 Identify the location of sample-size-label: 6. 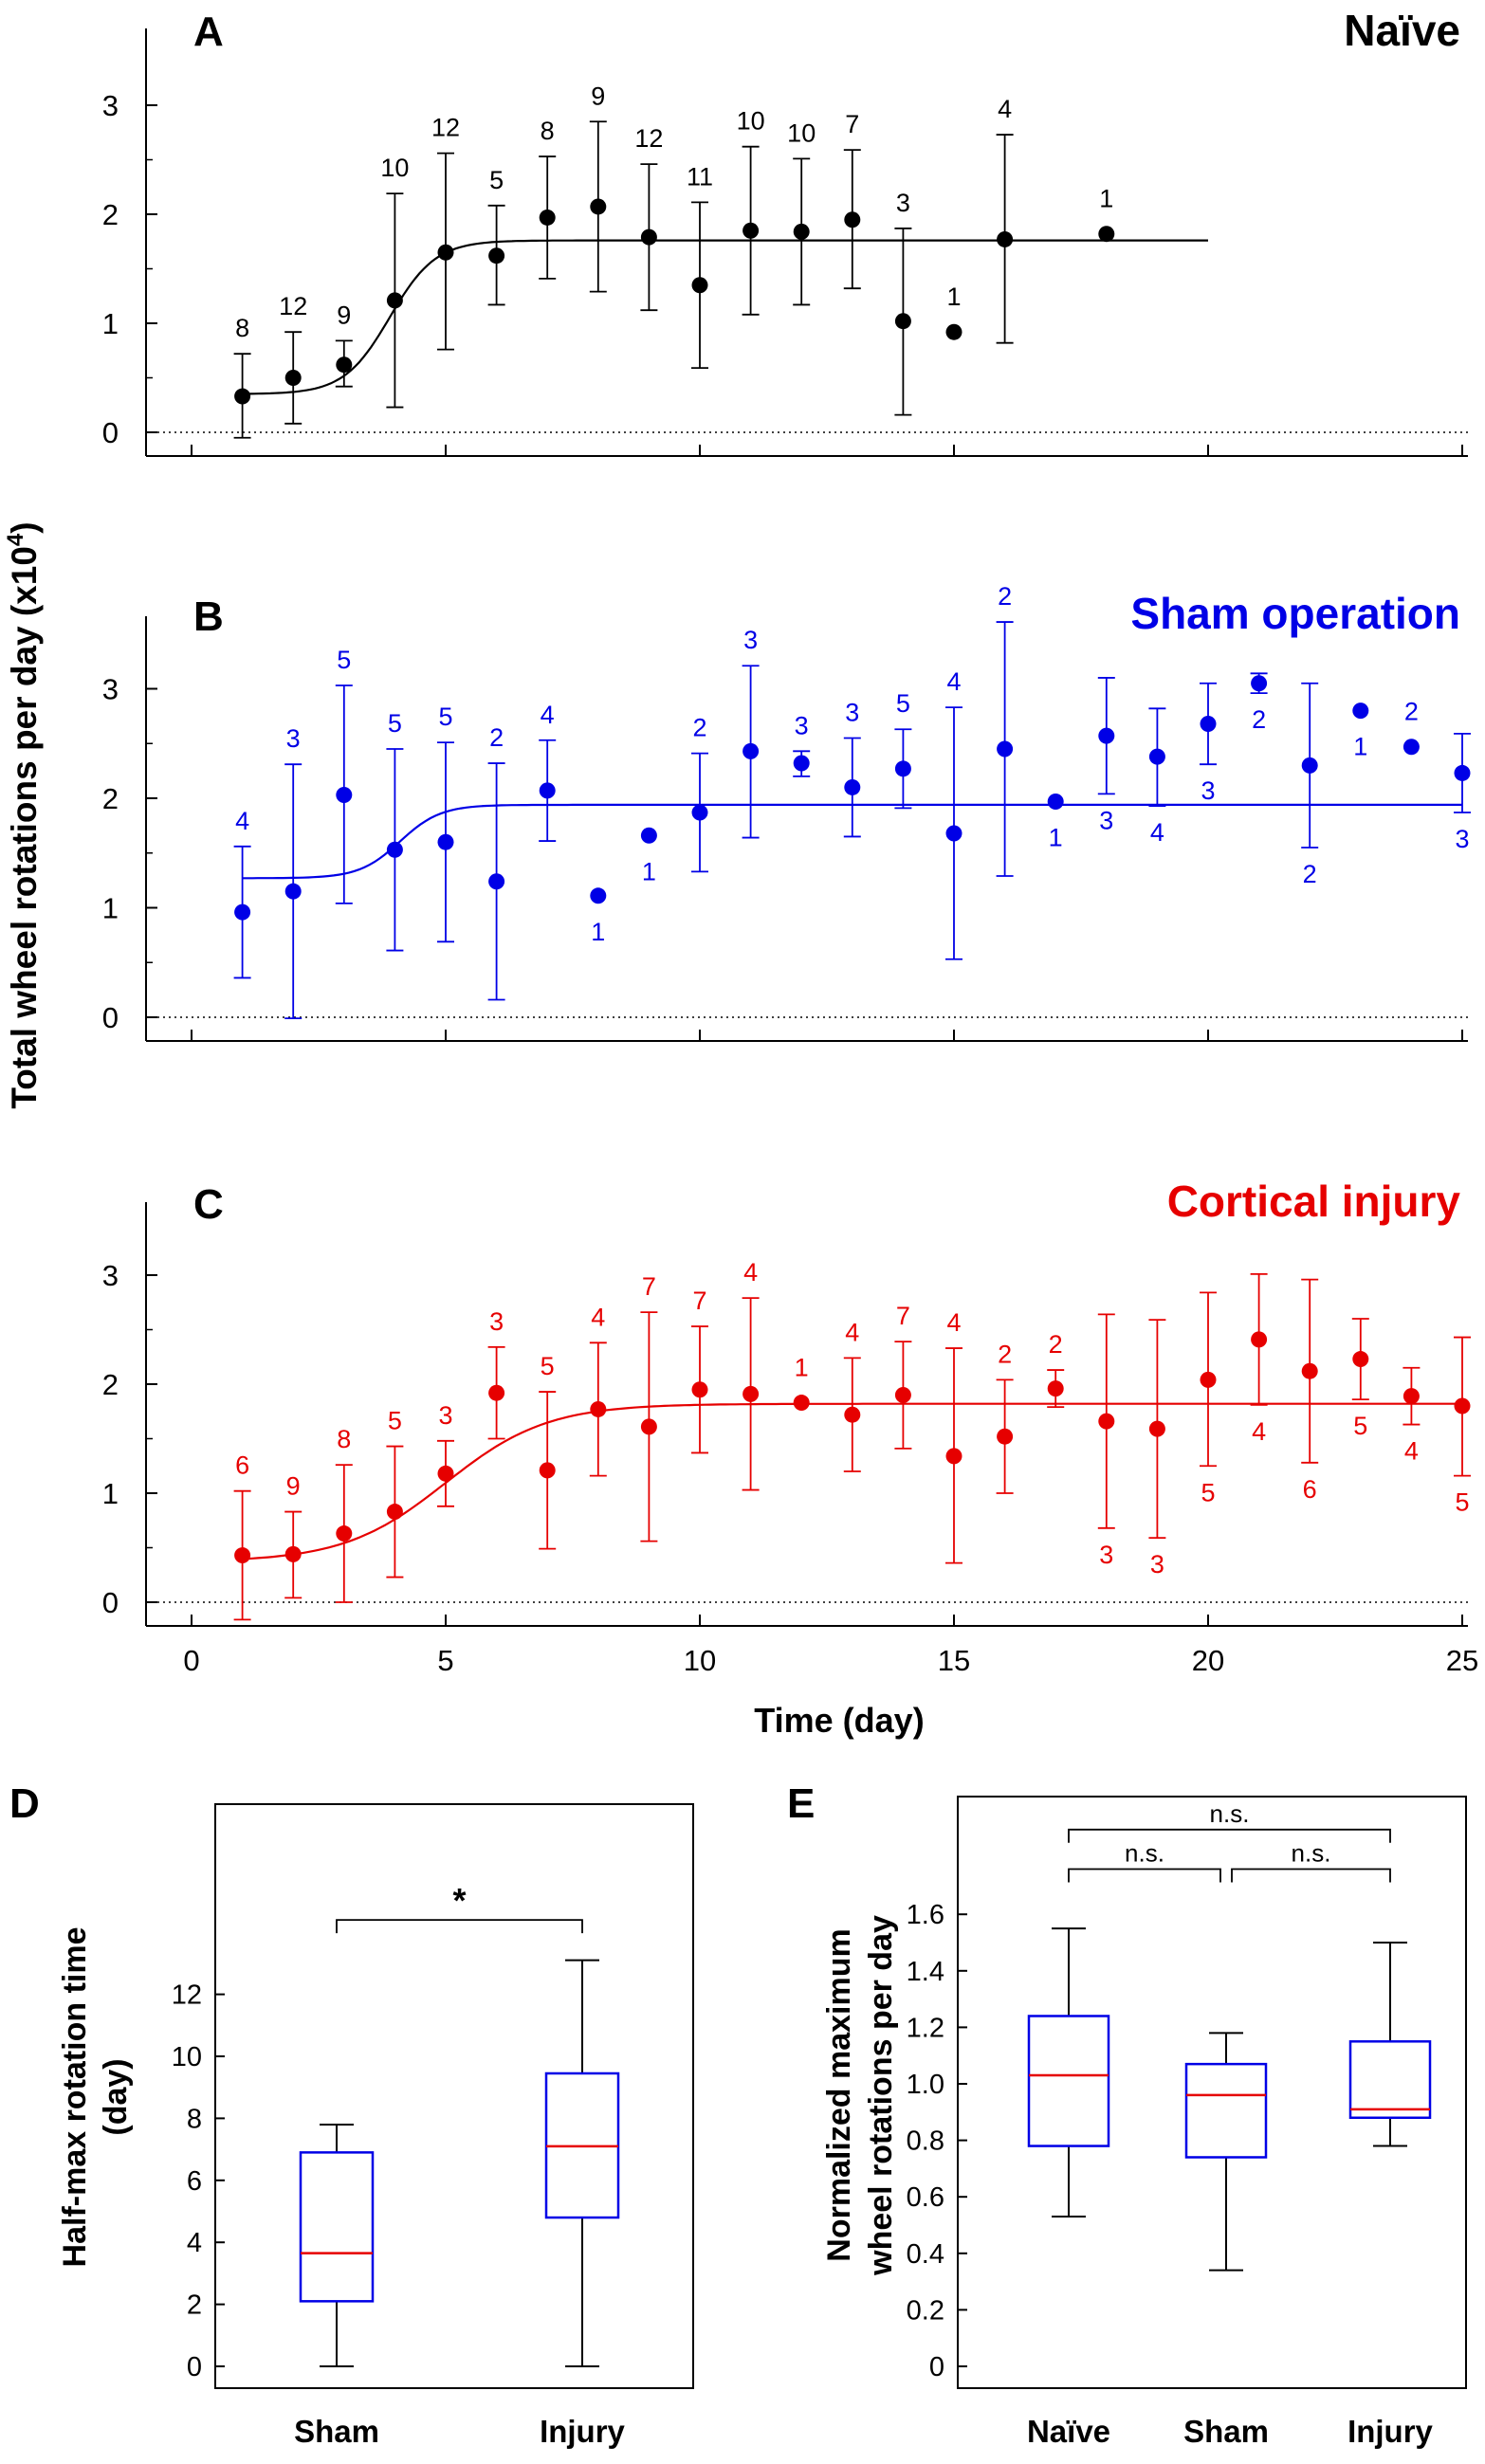
(1310, 1490).